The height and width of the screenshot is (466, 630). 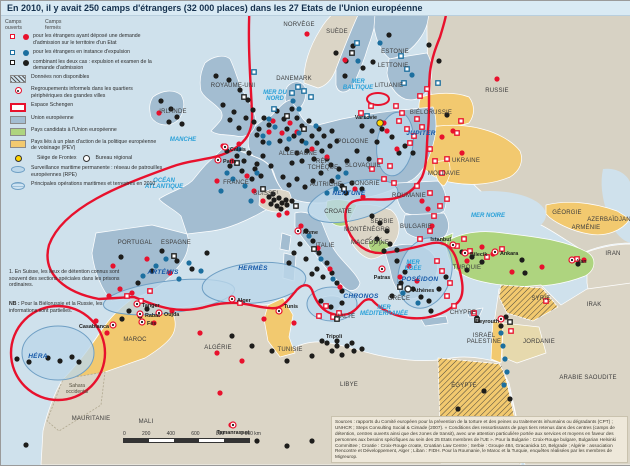 I want to click on country-label: GÉORGIE, so click(x=566, y=212).